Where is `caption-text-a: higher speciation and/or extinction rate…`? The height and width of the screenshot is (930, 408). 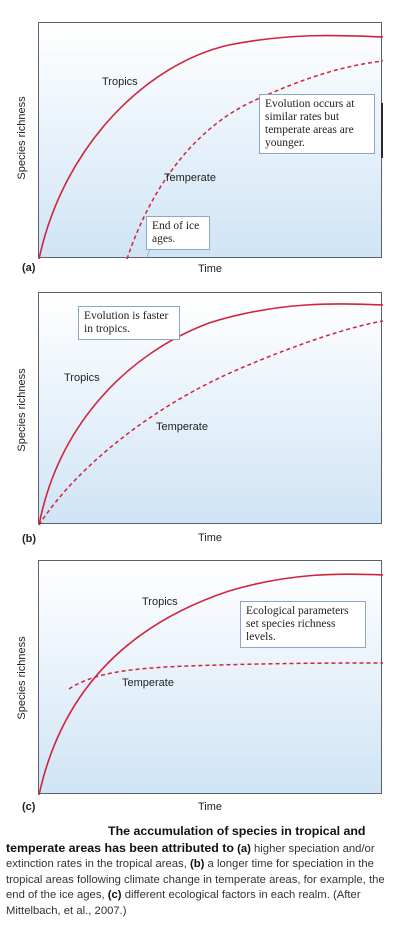
caption-text-a: higher speciation and/or extinction rate… is located at coordinates (190, 856).